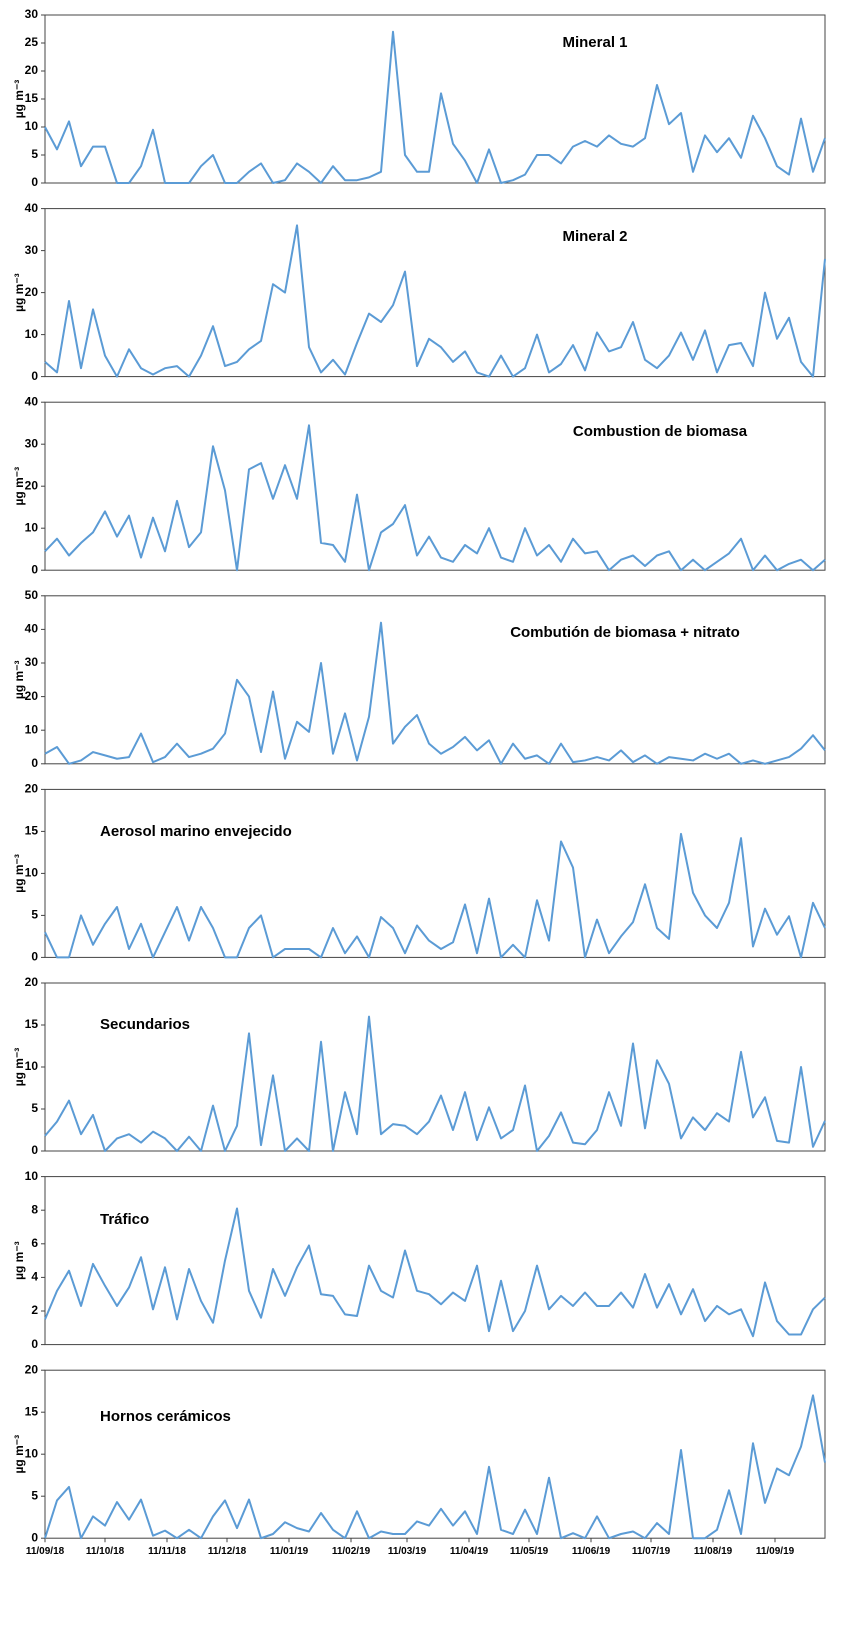 The height and width of the screenshot is (1638, 861). What do you see at coordinates (625, 632) in the screenshot?
I see `panel-title: Combutión de biomasa + nitrato` at bounding box center [625, 632].